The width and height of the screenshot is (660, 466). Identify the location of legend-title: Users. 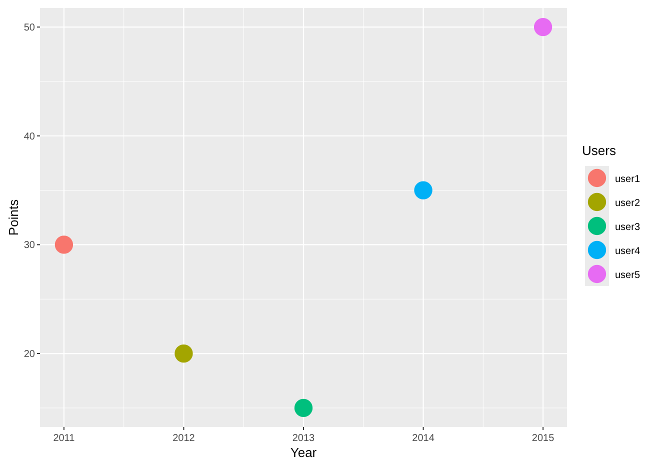
(599, 150).